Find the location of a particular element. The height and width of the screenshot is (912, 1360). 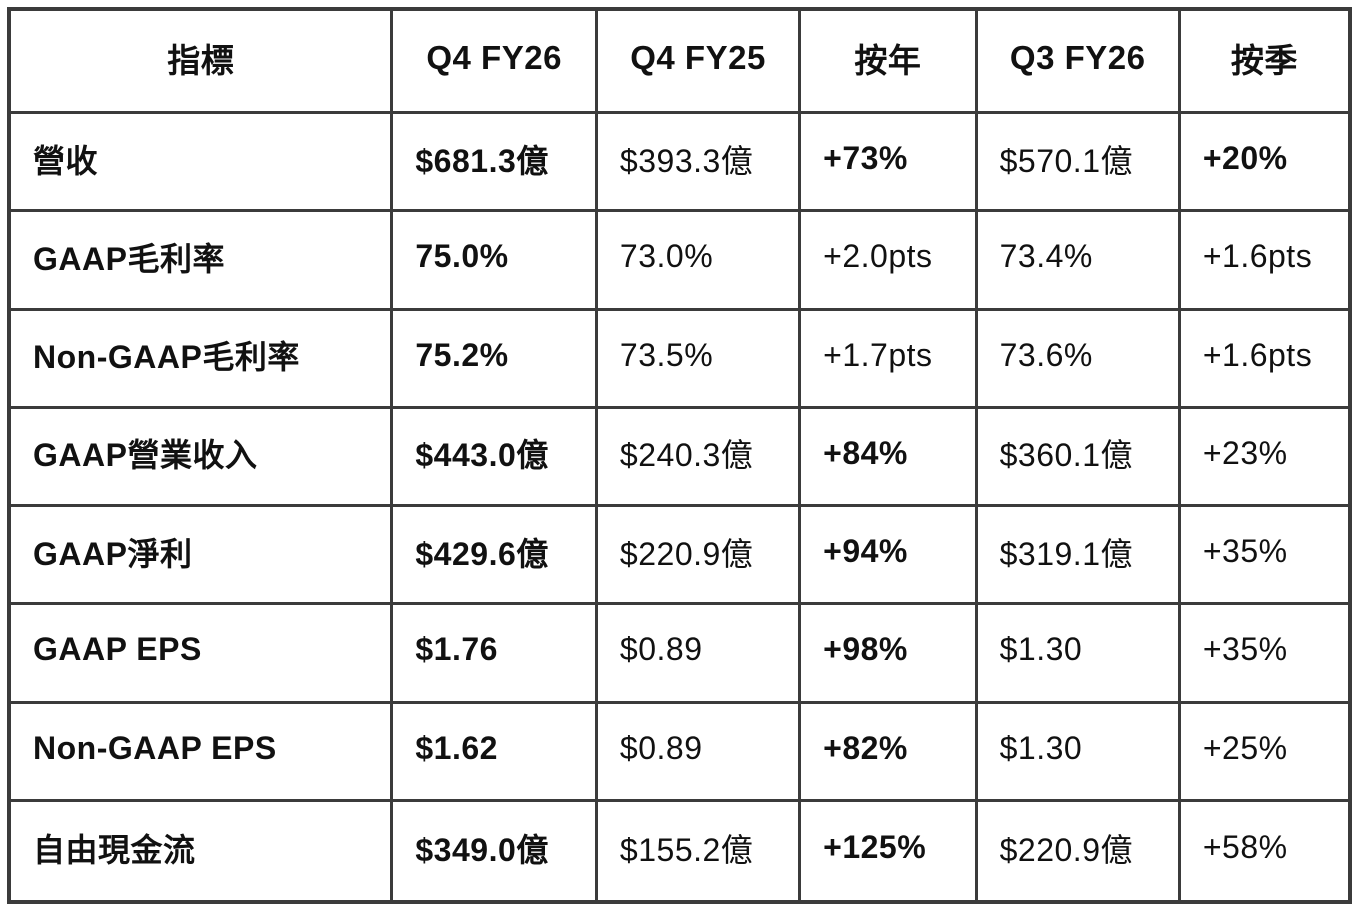

row-nongaap-eps-yoy: +82% is located at coordinates (889, 752).